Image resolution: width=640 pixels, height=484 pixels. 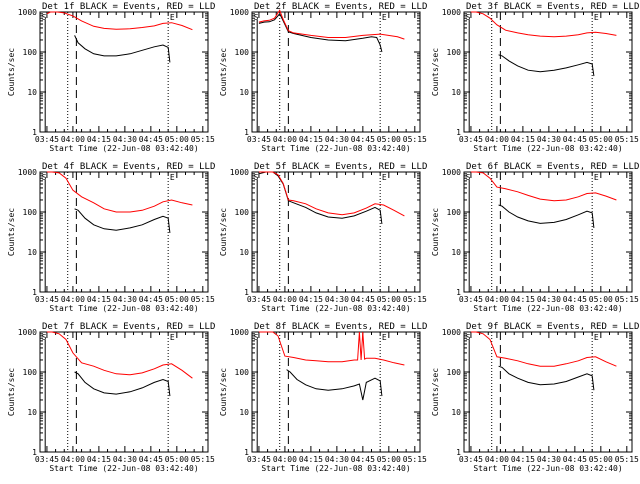 I want to click on panel-title: Det 9f BLACK = Events, RED = LLD, so click(x=552, y=327).